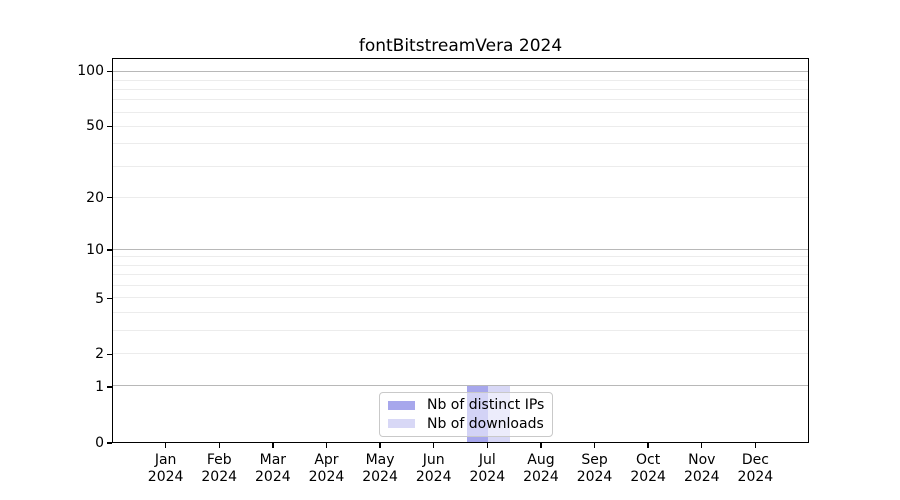 The image size is (900, 500). Describe the element at coordinates (485, 423) in the screenshot. I see `legend-label-downloads: Nb of downloads` at that location.